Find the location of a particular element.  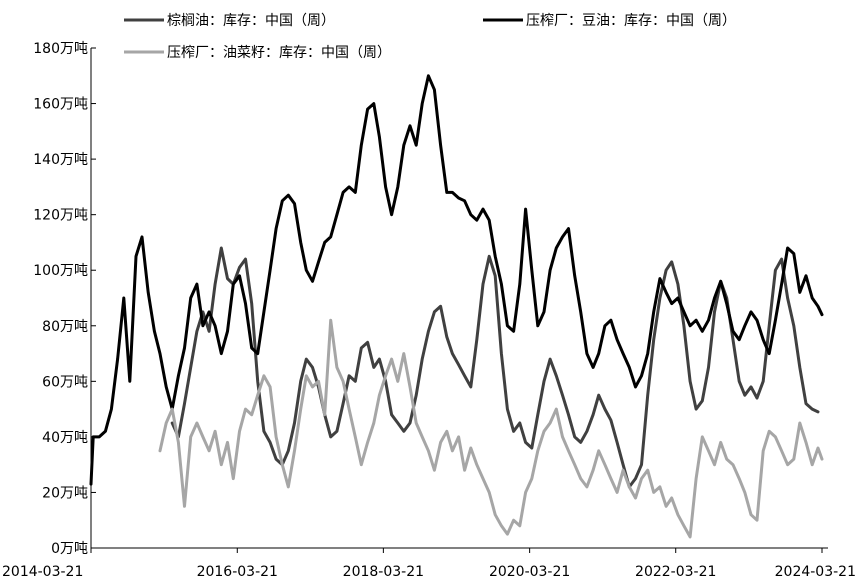

legend-label: 压榨厂：油菜籽：库存：中国（周） is located at coordinates (279, 52).